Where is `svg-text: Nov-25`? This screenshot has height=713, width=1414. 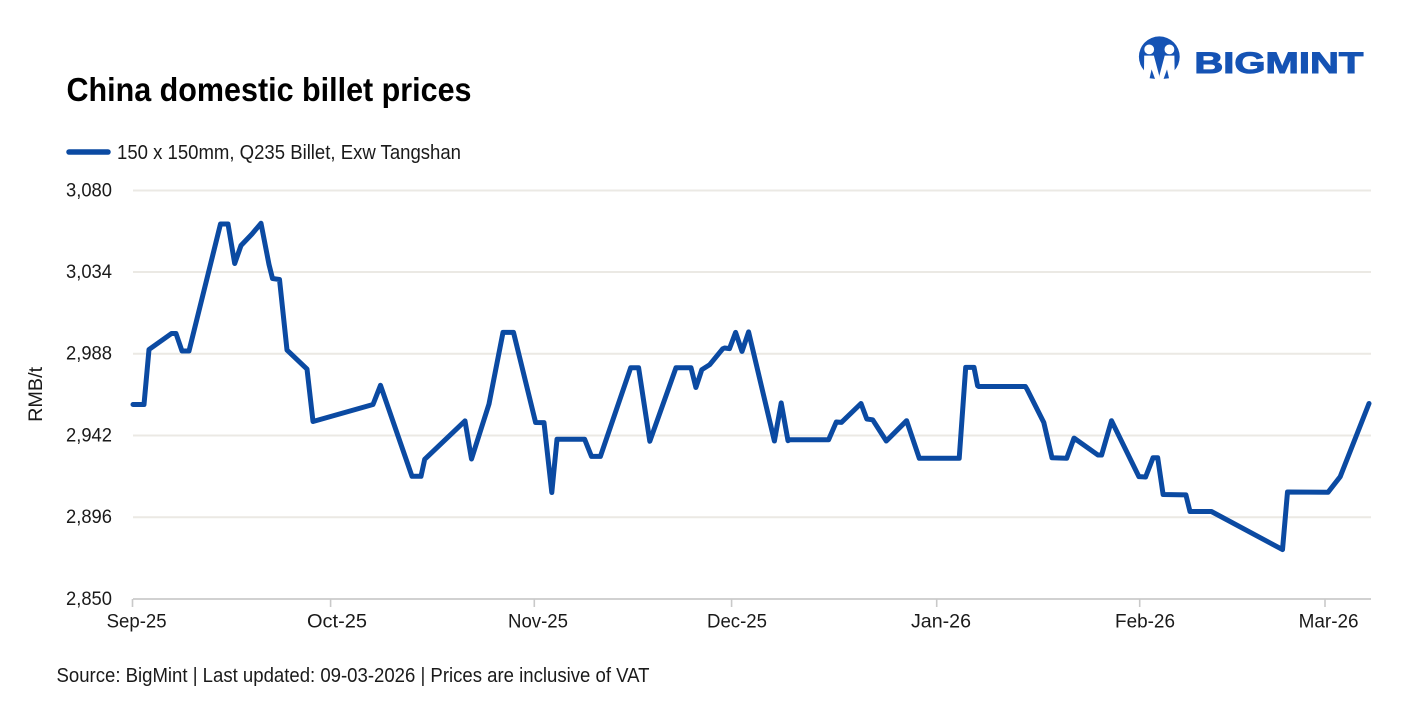 svg-text: Nov-25 is located at coordinates (538, 622).